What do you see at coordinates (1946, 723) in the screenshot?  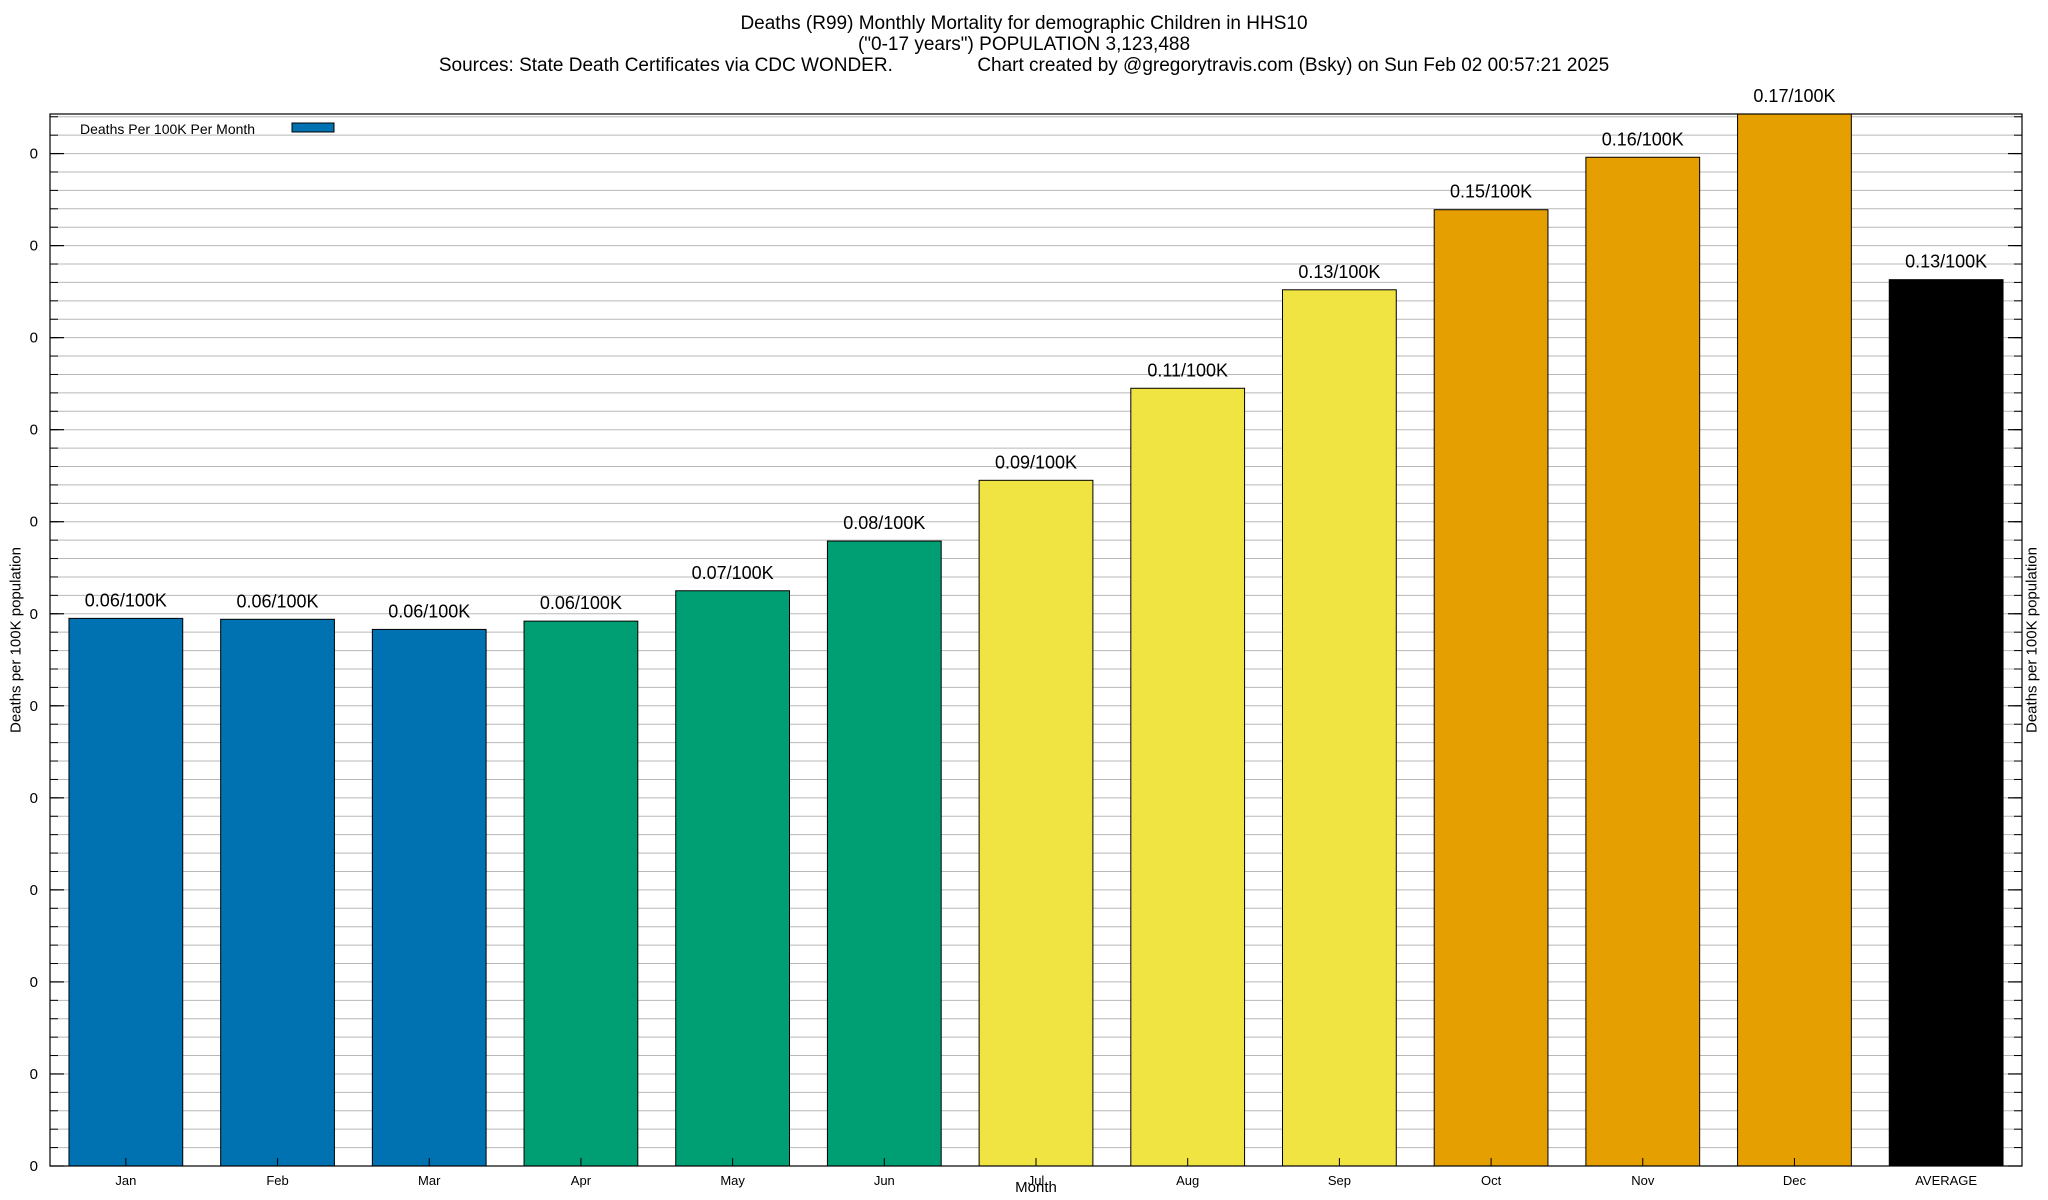 I see `bar-average` at bounding box center [1946, 723].